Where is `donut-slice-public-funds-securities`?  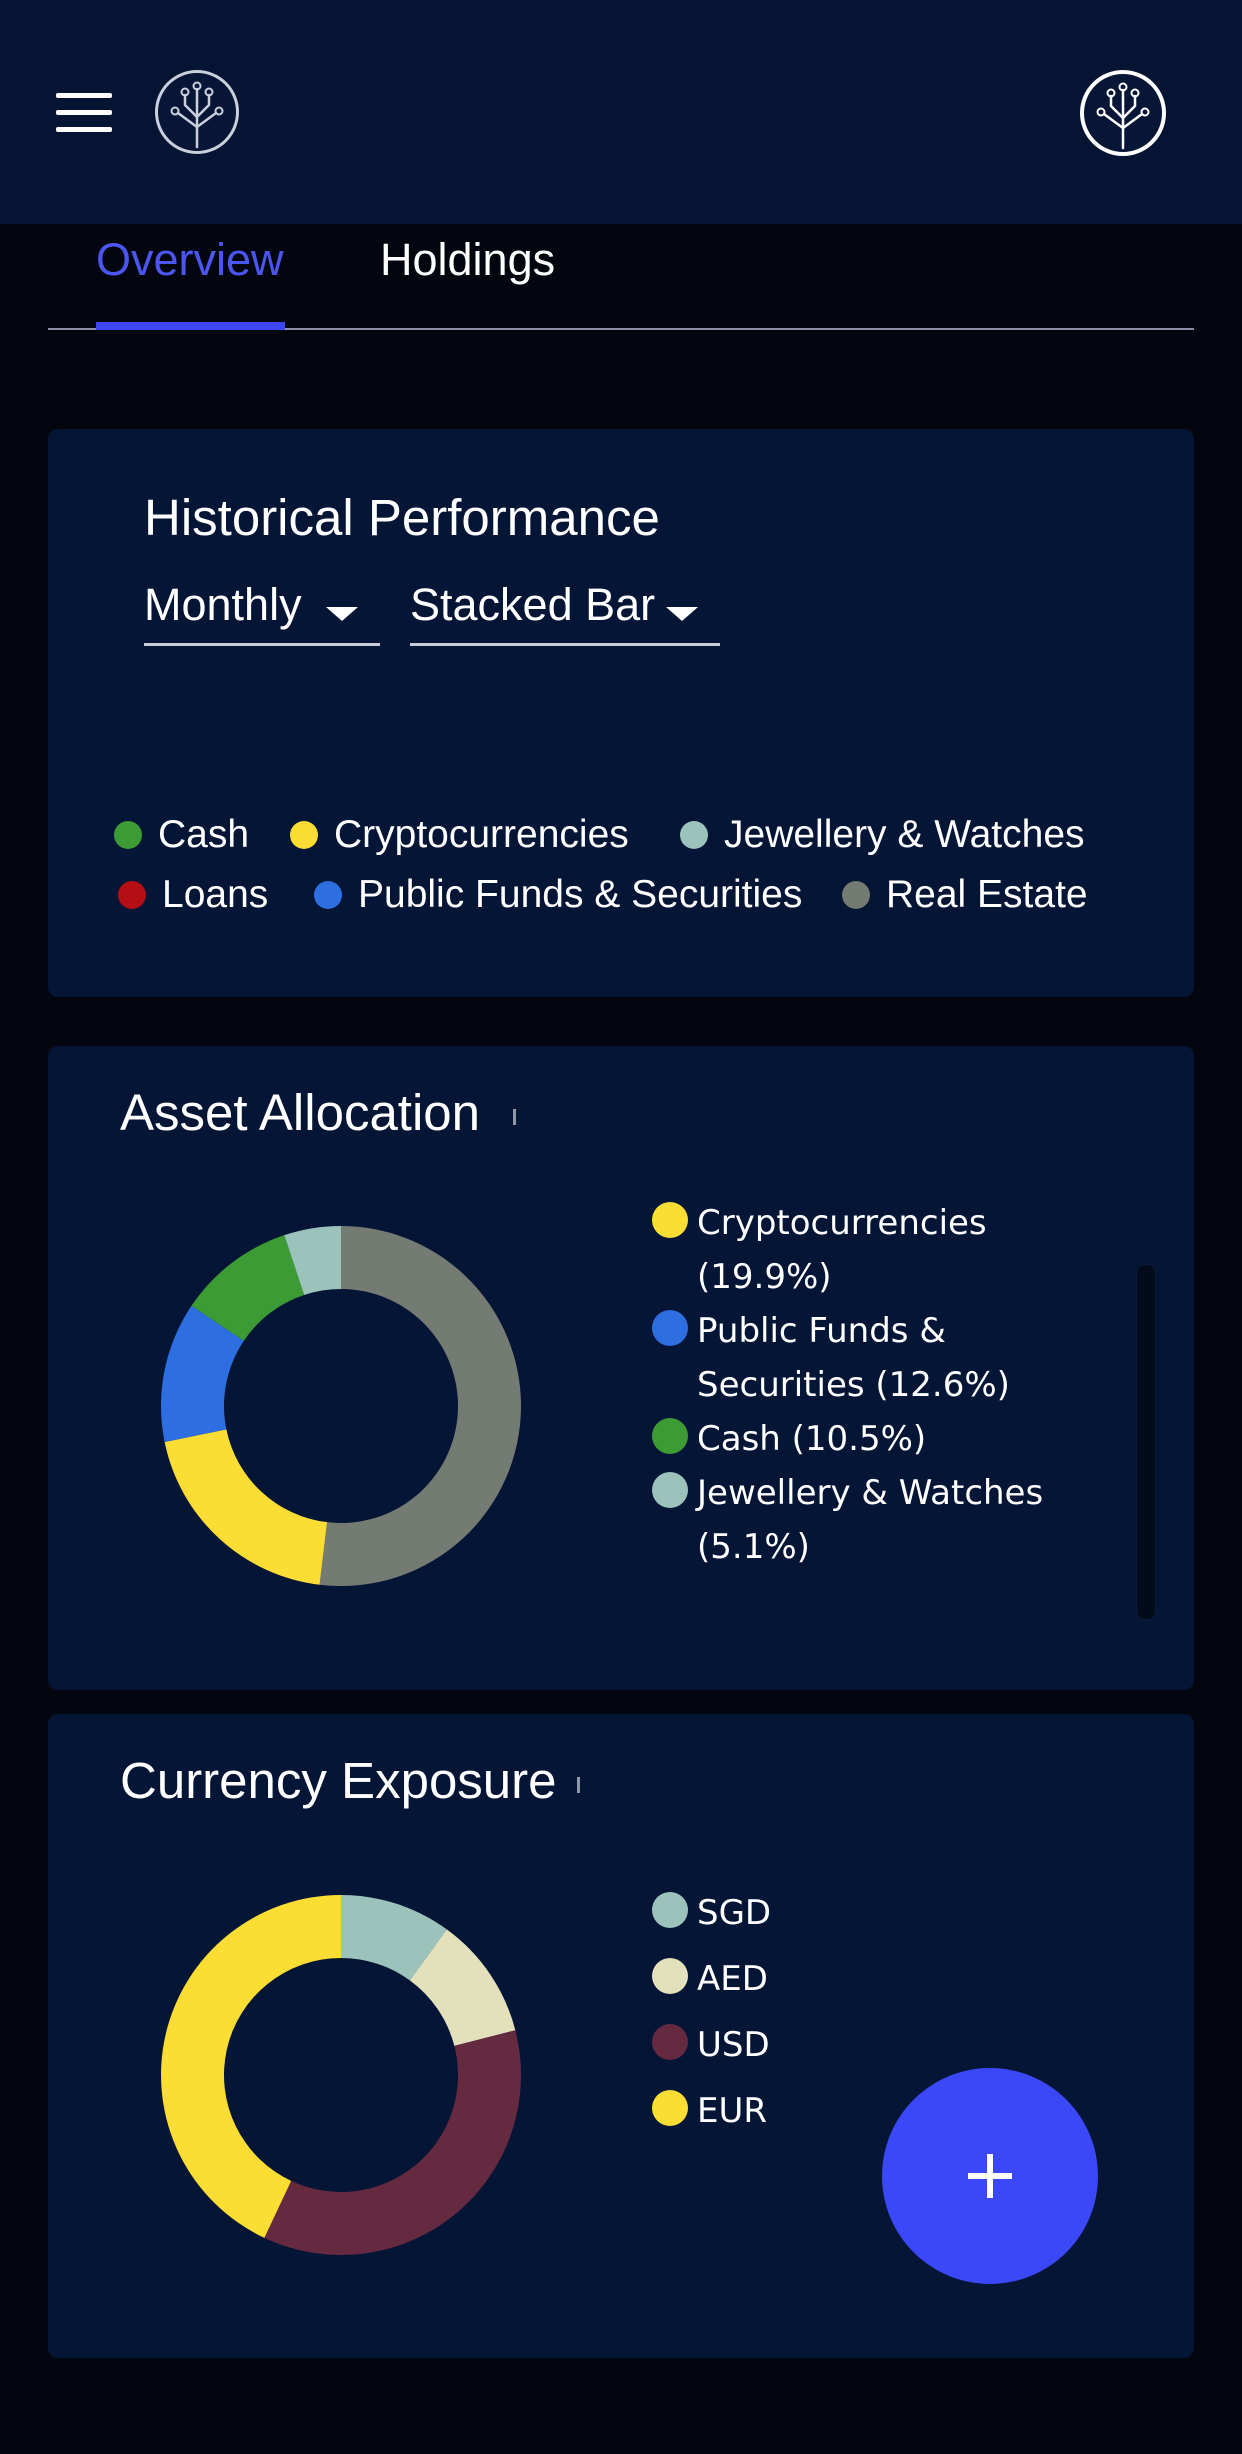 donut-slice-public-funds-securities is located at coordinates (202, 1373).